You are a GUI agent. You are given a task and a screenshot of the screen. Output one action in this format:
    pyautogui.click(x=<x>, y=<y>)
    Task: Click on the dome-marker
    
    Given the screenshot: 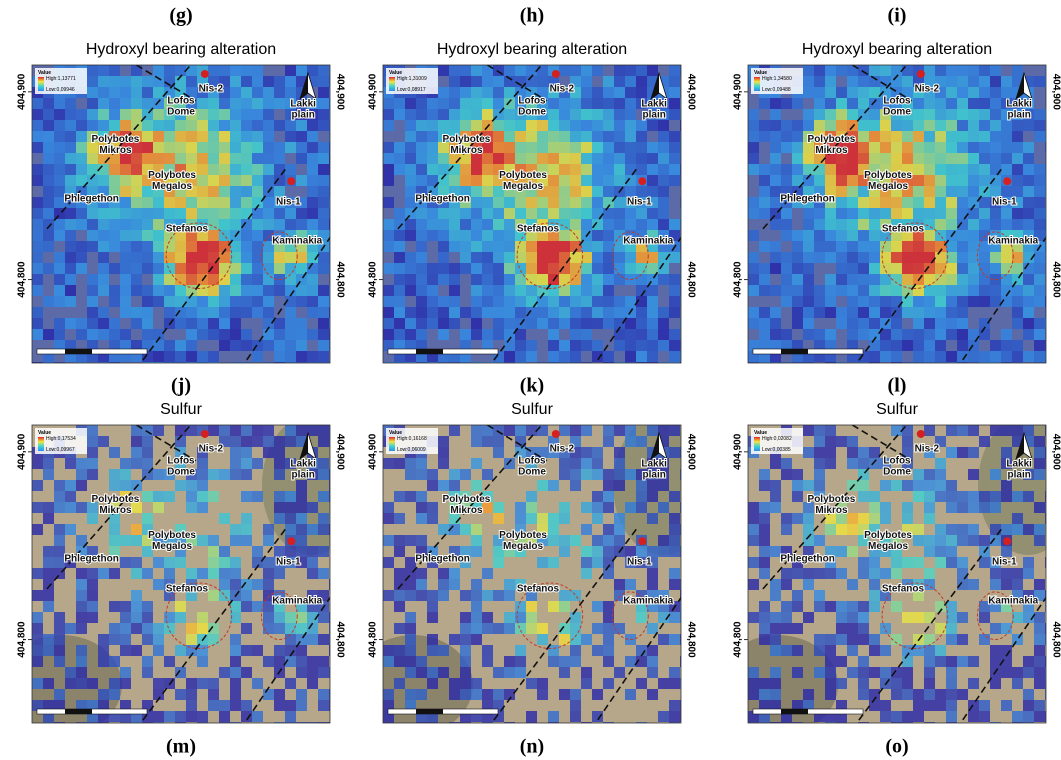 What is the action you would take?
    pyautogui.click(x=642, y=541)
    